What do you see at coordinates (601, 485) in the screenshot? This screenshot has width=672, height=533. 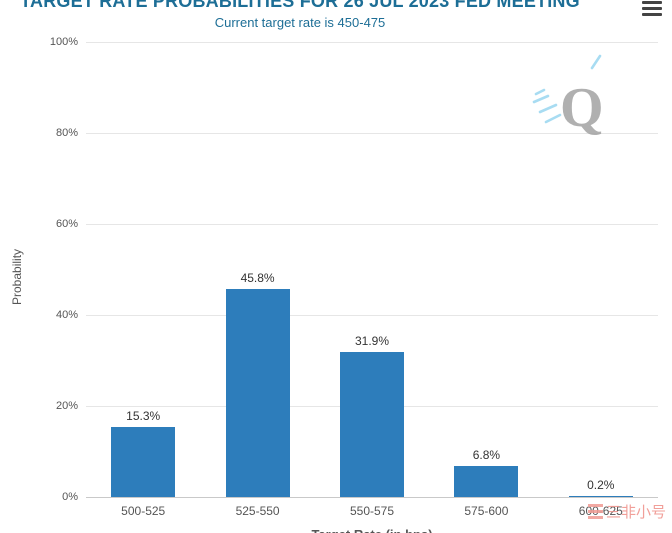 I see `bar-value-label: 0.2%` at bounding box center [601, 485].